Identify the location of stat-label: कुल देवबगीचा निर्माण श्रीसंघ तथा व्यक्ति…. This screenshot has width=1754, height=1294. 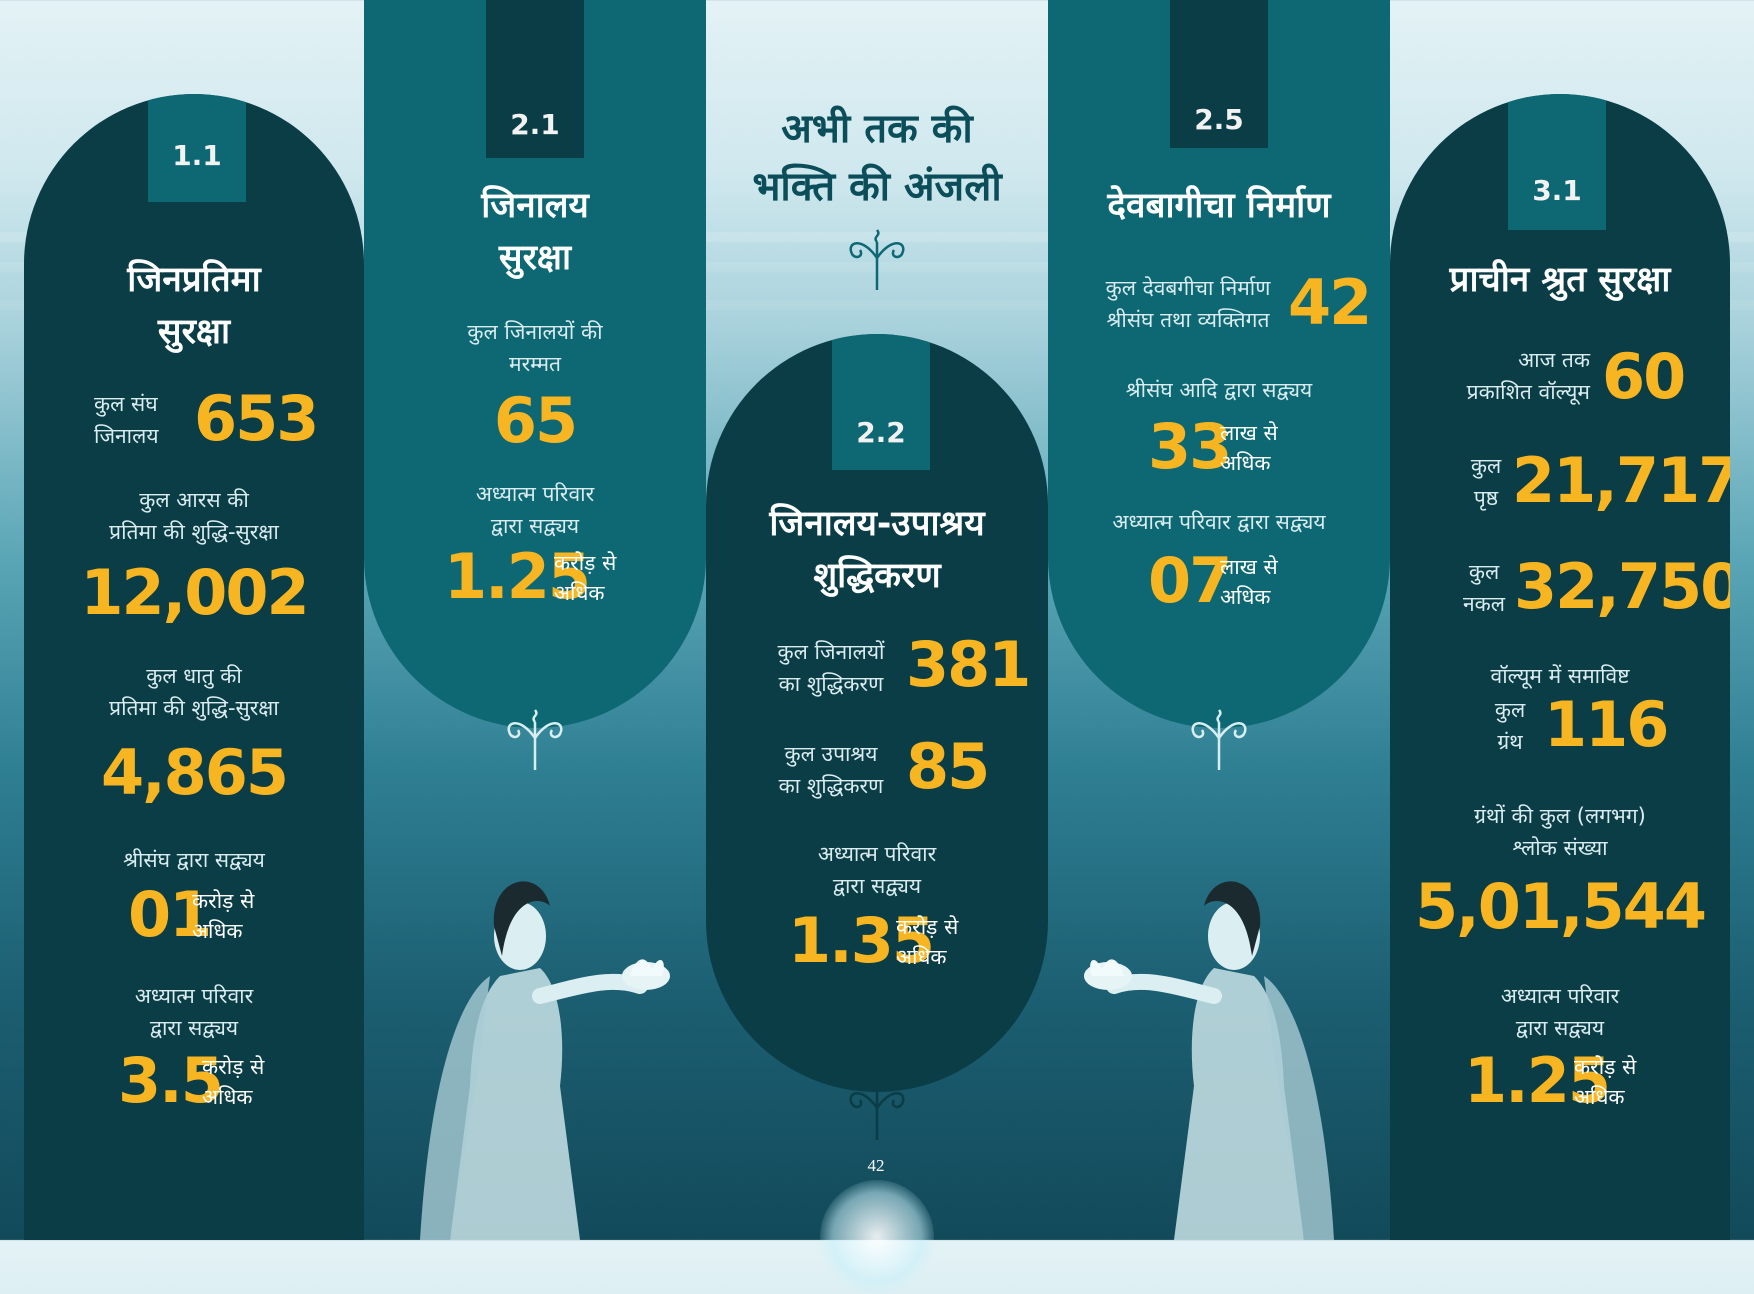
(1188, 304).